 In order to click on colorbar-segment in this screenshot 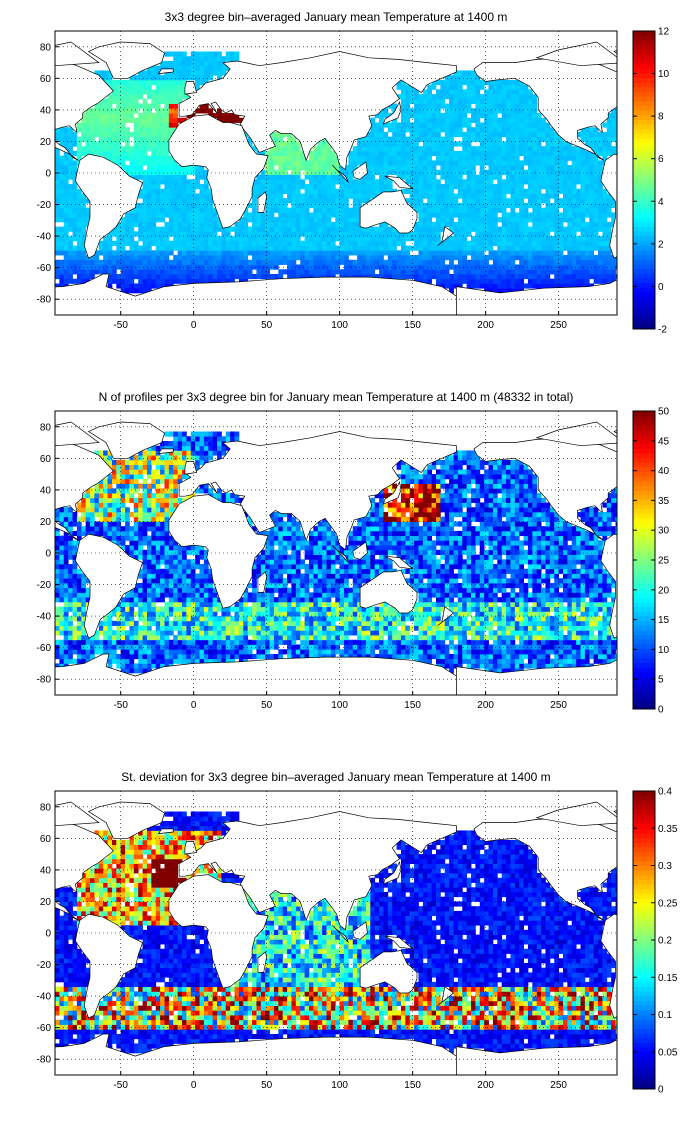, I will do `click(644, 285)`.